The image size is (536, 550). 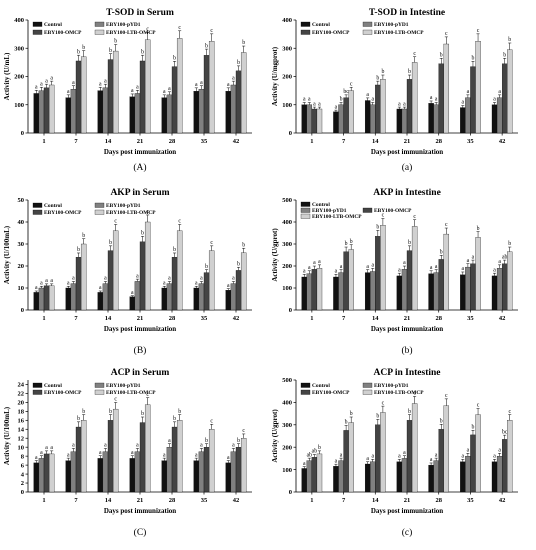 I want to click on y-tick-label: 40, so click(x=21, y=222).